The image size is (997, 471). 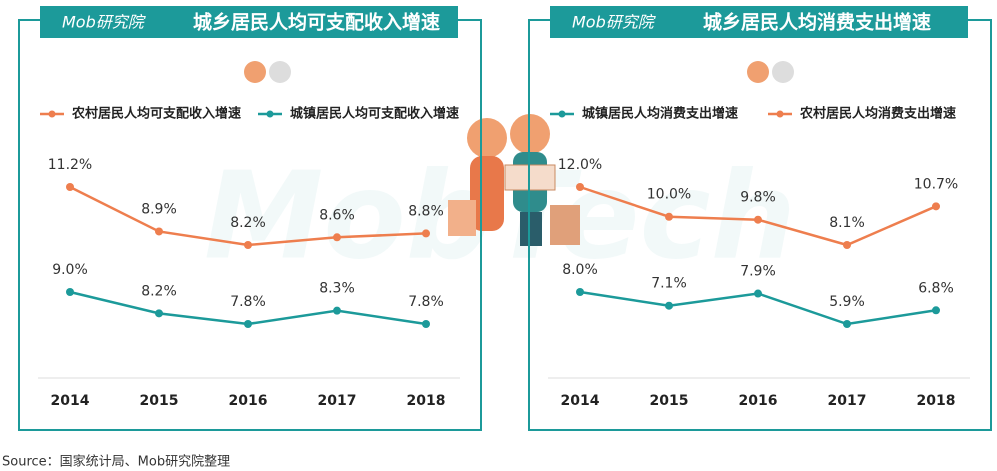 What do you see at coordinates (758, 272) in the screenshot?
I see `data-label: 7.9%` at bounding box center [758, 272].